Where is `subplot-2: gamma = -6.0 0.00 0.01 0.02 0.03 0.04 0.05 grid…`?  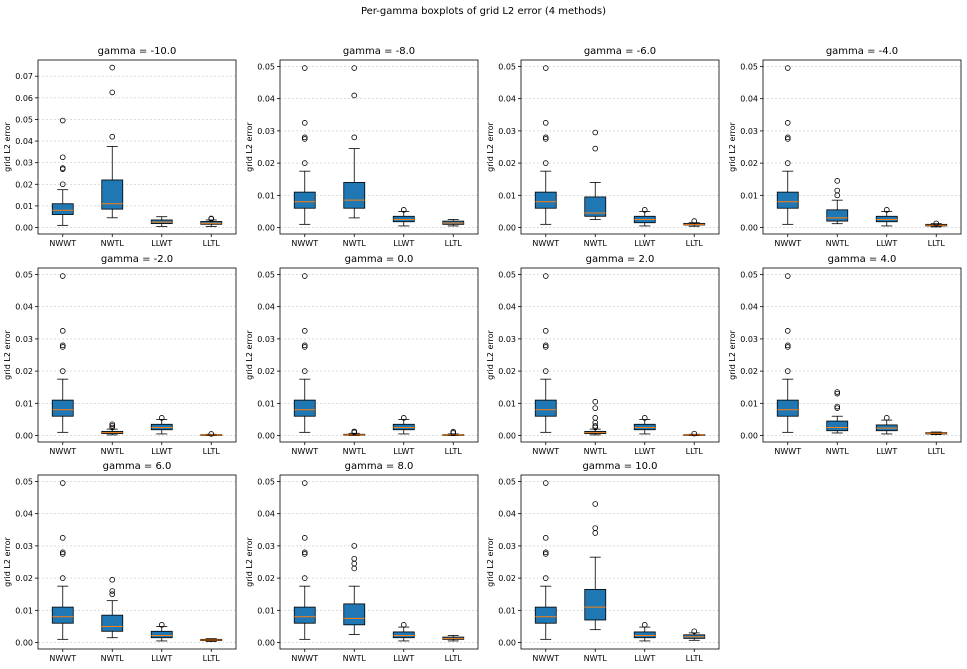
subplot-2: gamma = -6.0 0.00 0.01 0.02 0.03 0.04 0.05 grid… is located at coordinates (603, 147).